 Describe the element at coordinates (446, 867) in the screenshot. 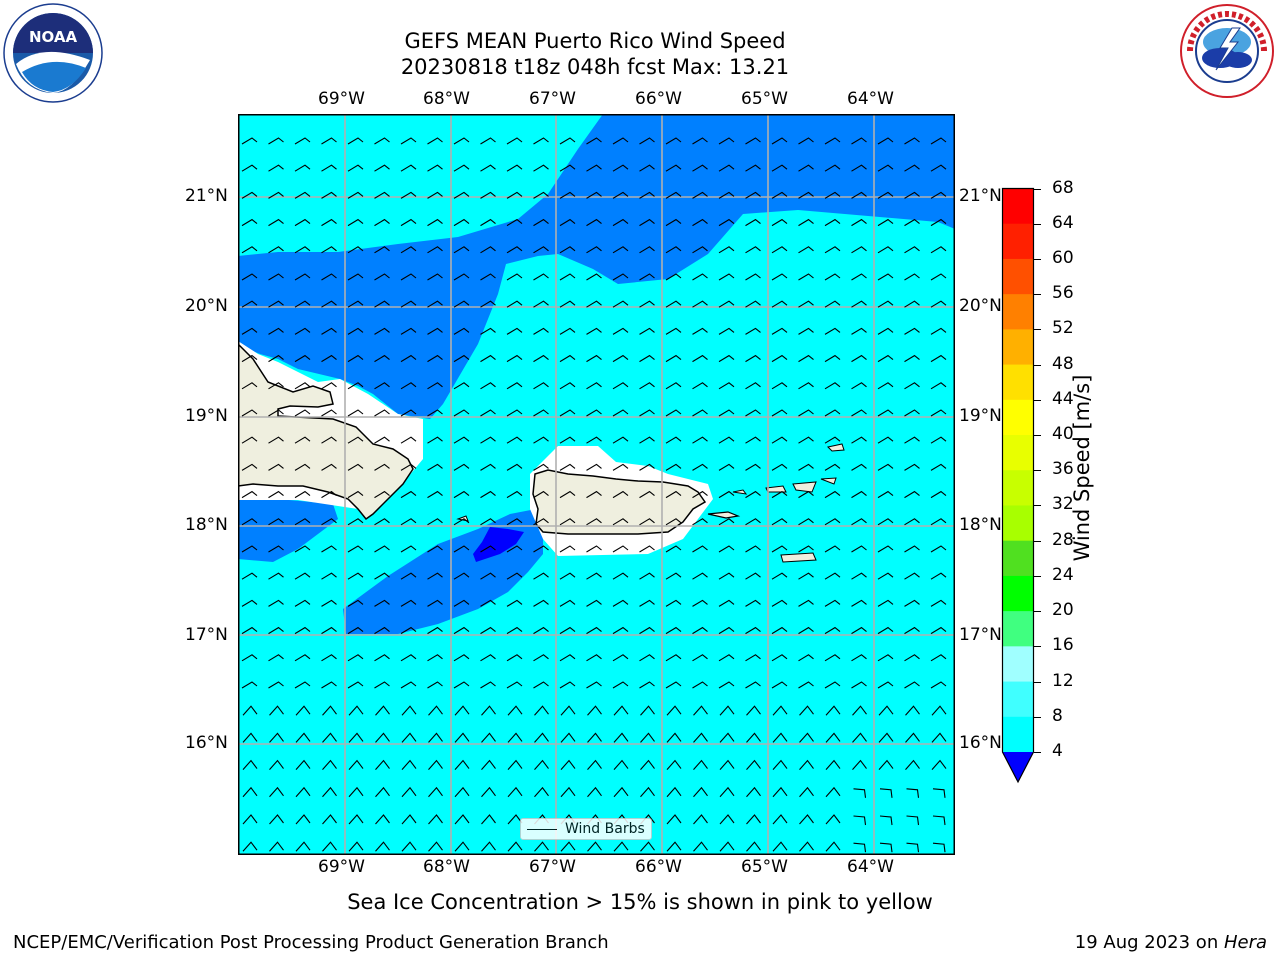

I see `lon-label-bottom-2: 68°W` at that location.